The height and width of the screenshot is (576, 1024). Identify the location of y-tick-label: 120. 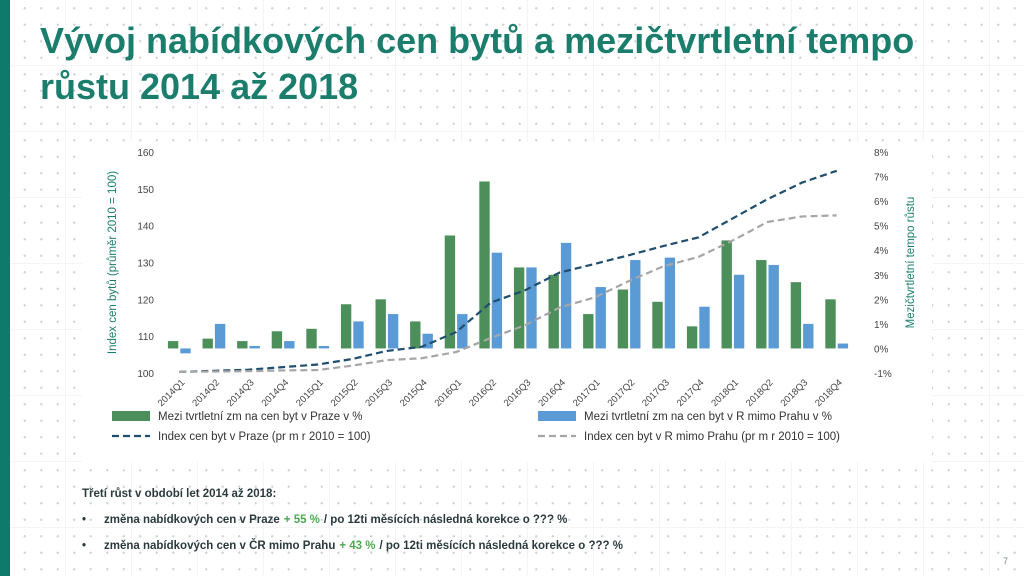
(145, 300).